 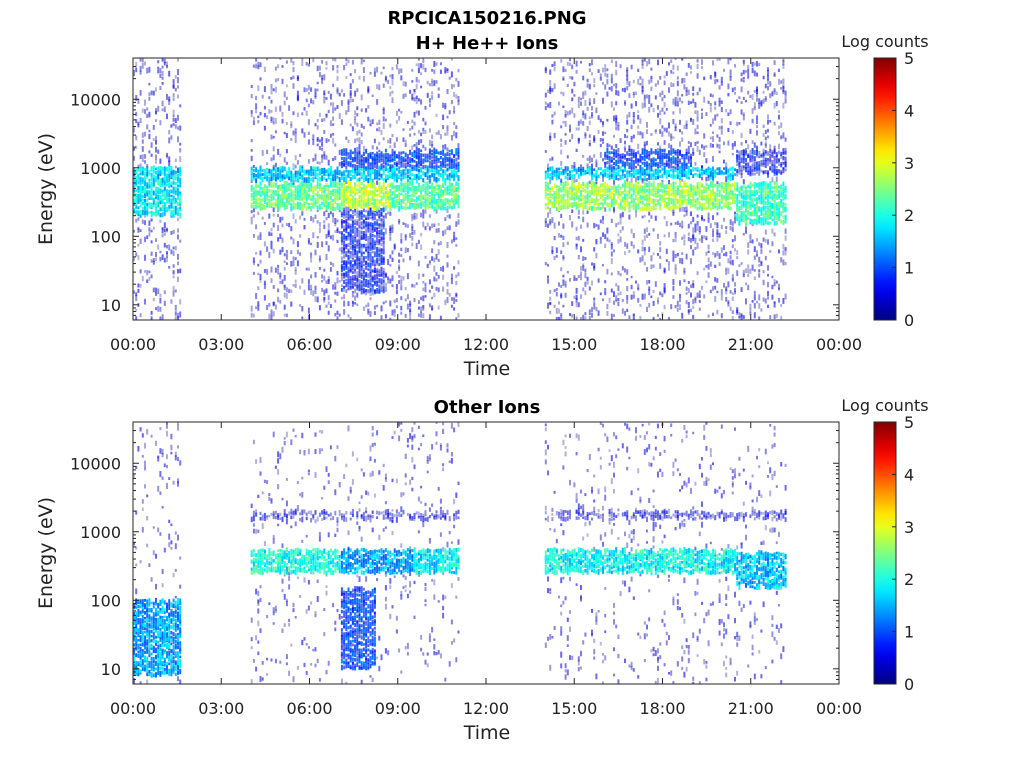 What do you see at coordinates (487, 43) in the screenshot?
I see `panel-title: H+ He++ Ions` at bounding box center [487, 43].